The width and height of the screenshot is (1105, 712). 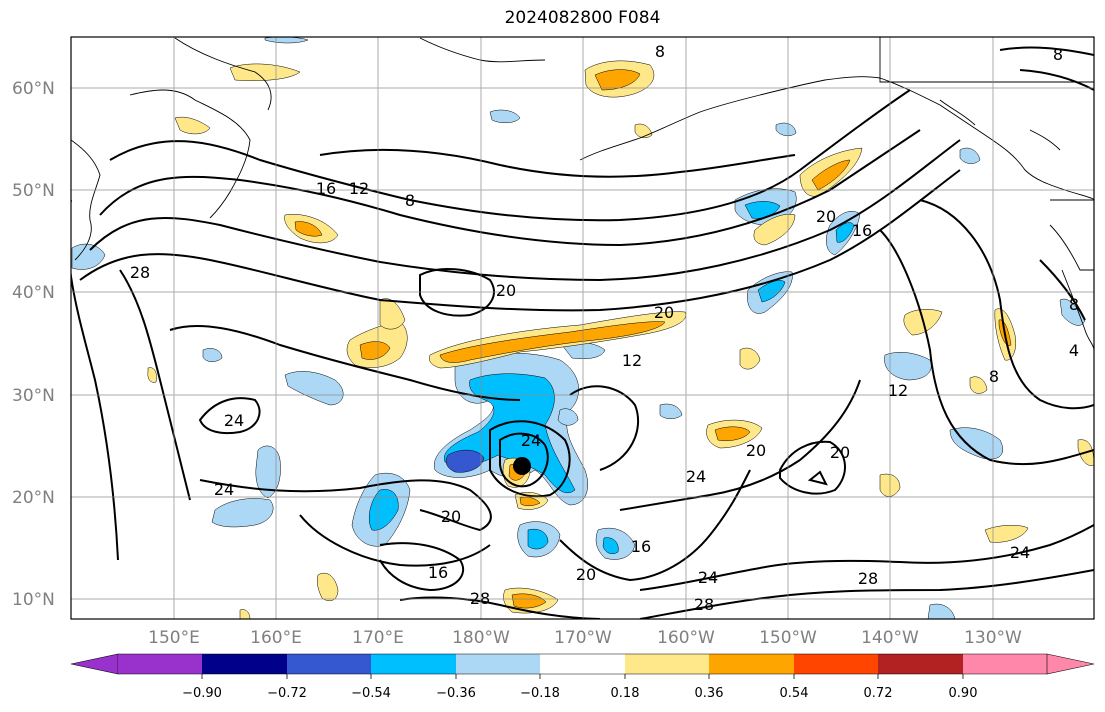 What do you see at coordinates (522, 466) in the screenshot?
I see `storm-marker` at bounding box center [522, 466].